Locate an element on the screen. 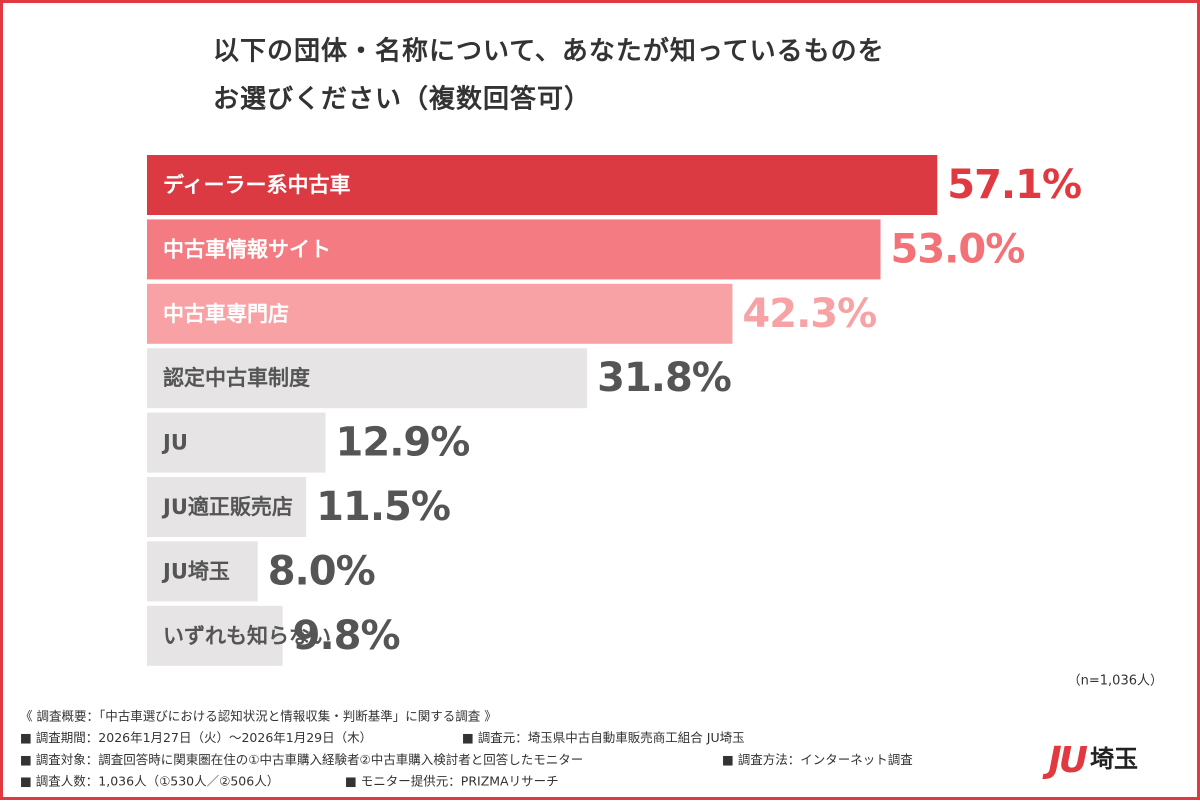  footer-text: ■ 調査人数：1,036人（①530人／②506人） is located at coordinates (149, 781).